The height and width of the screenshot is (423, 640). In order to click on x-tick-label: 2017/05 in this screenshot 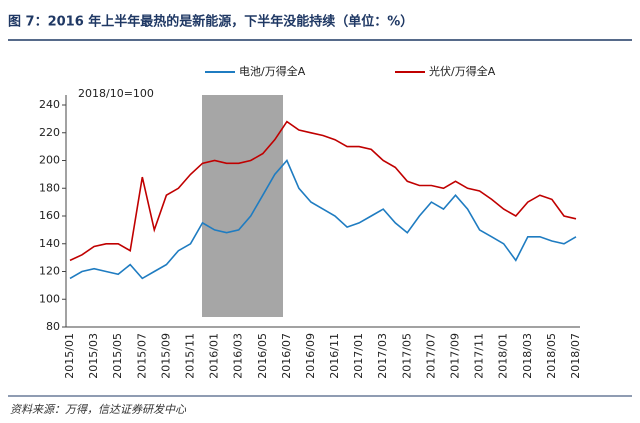, I will do `click(406, 356)`.